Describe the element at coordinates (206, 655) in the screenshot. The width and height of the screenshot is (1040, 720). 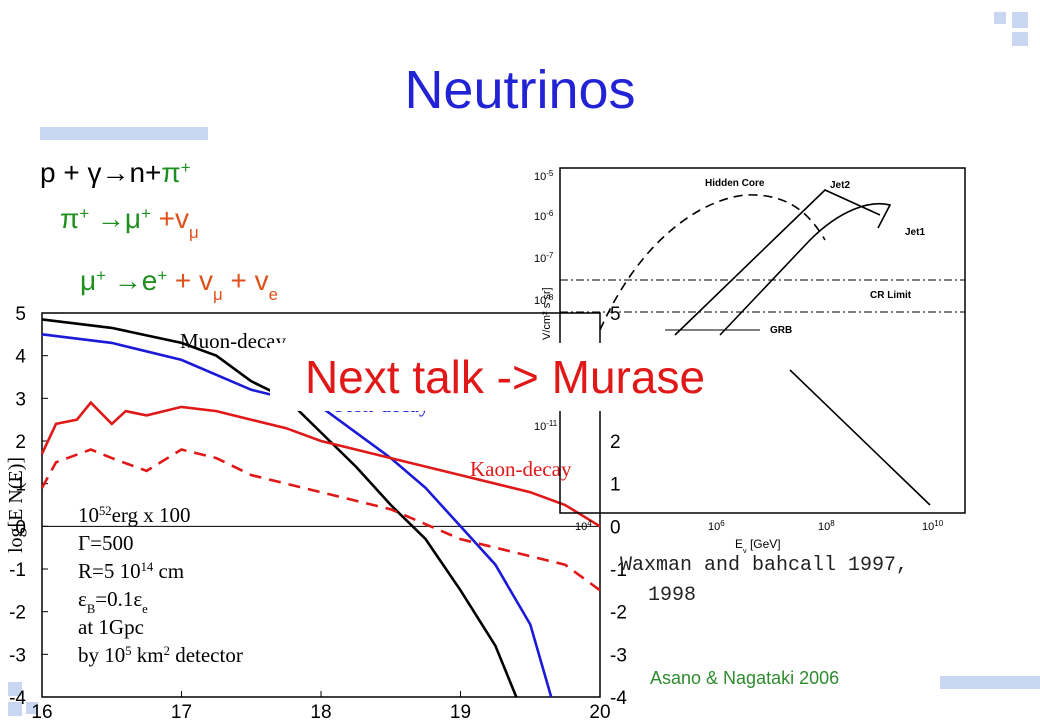
I see `text-part: detector` at that location.